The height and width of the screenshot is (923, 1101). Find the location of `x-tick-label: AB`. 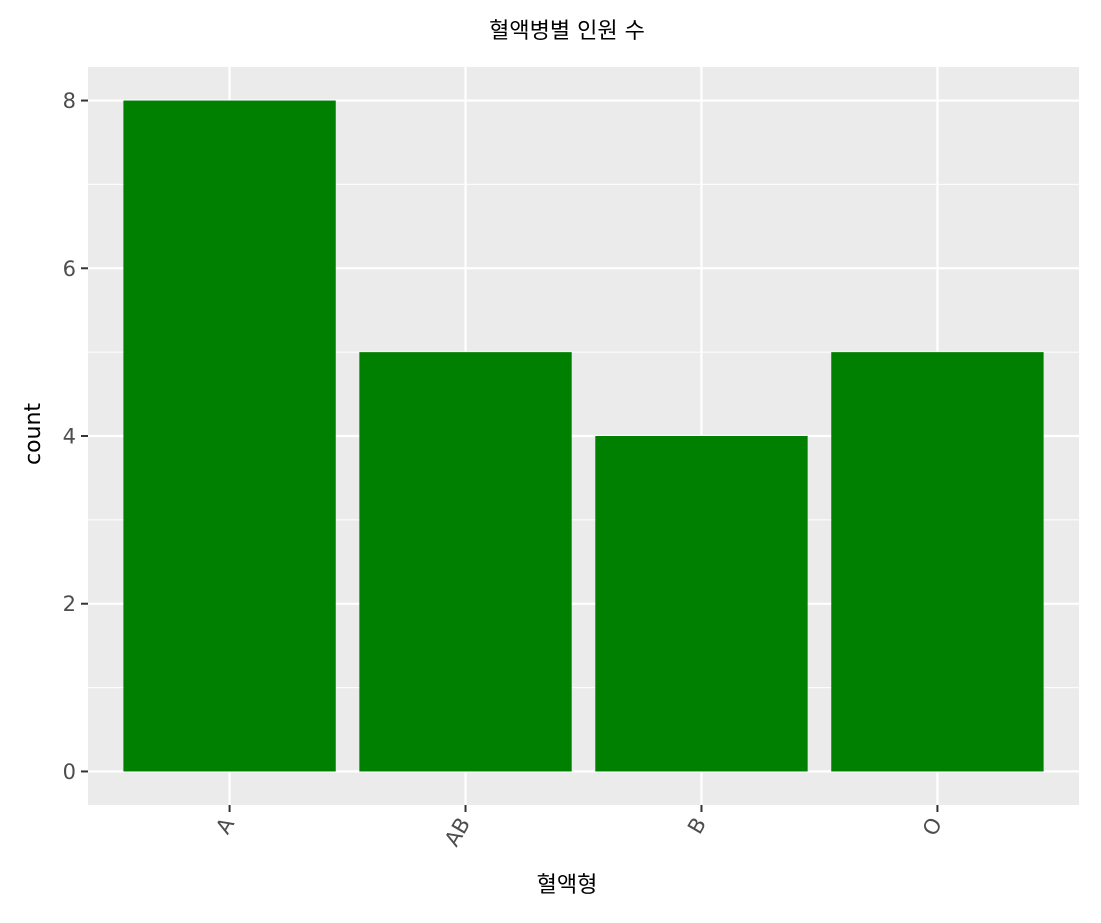

x-tick-label: AB is located at coordinates (457, 832).